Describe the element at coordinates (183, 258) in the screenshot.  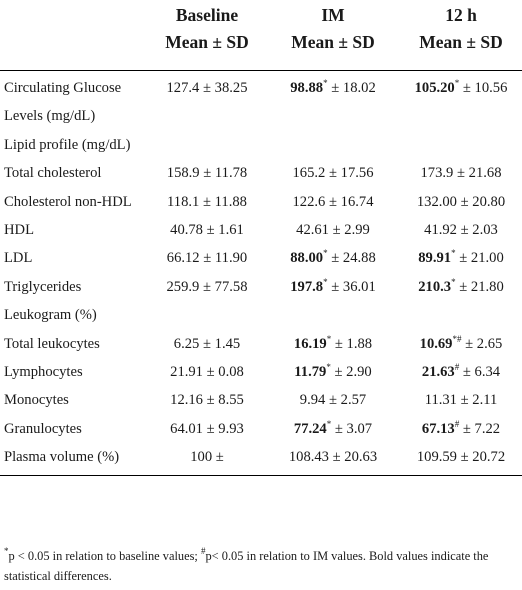
I see `mean-value: 66.12` at that location.